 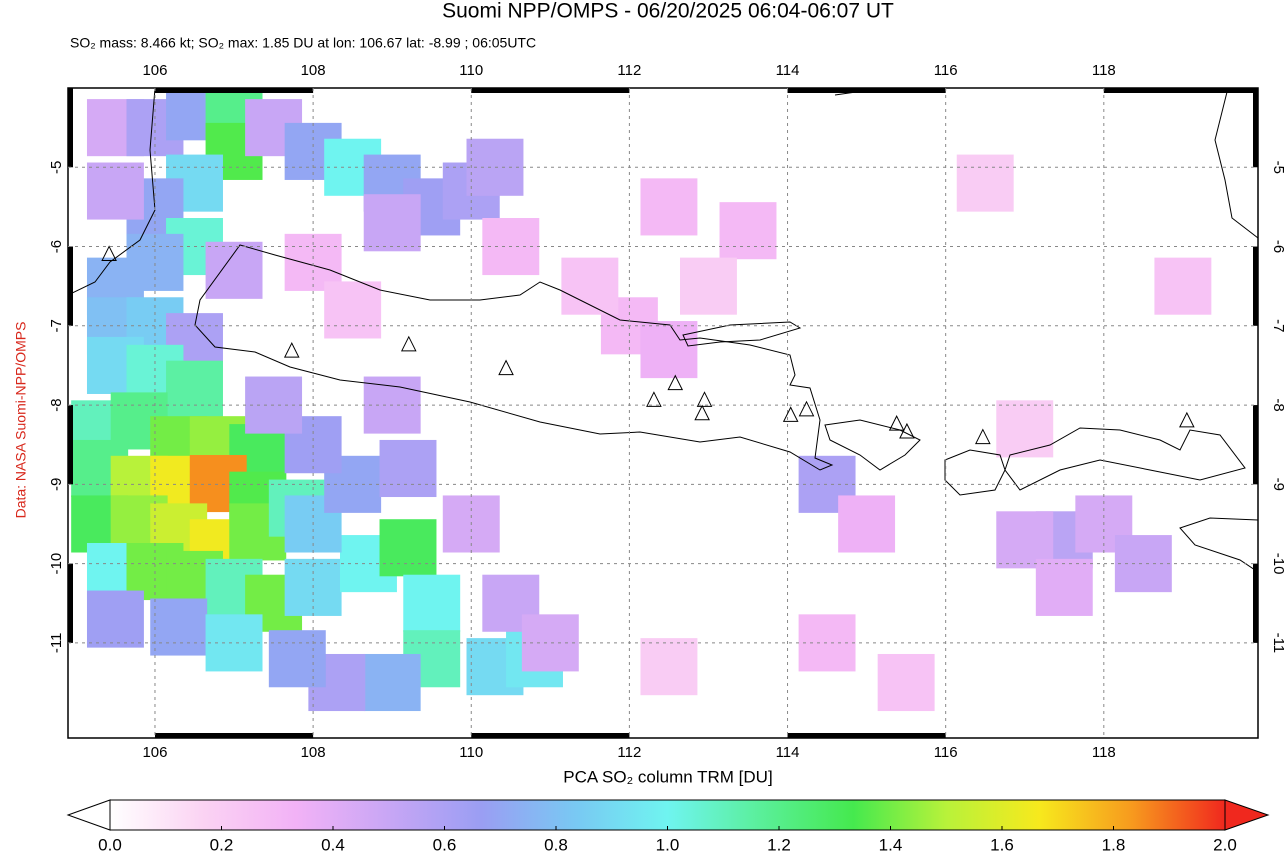 I want to click on colorbar-tick-label: 1.0, so click(x=668, y=844).